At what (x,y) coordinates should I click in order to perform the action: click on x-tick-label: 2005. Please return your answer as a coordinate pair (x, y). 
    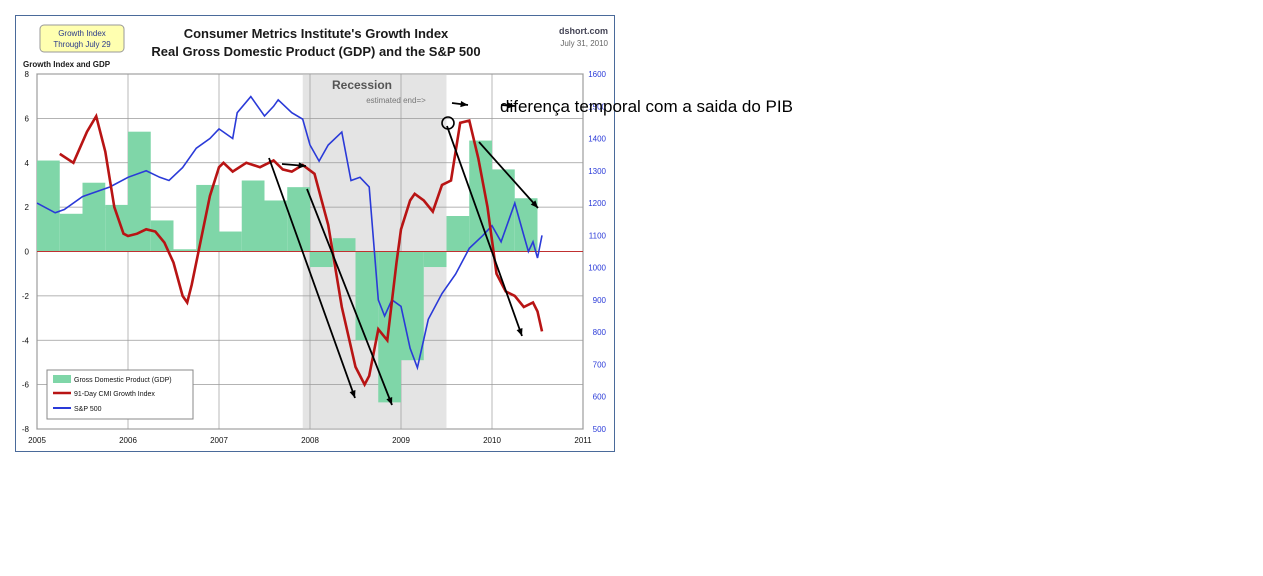
    Looking at the image, I should click on (37, 440).